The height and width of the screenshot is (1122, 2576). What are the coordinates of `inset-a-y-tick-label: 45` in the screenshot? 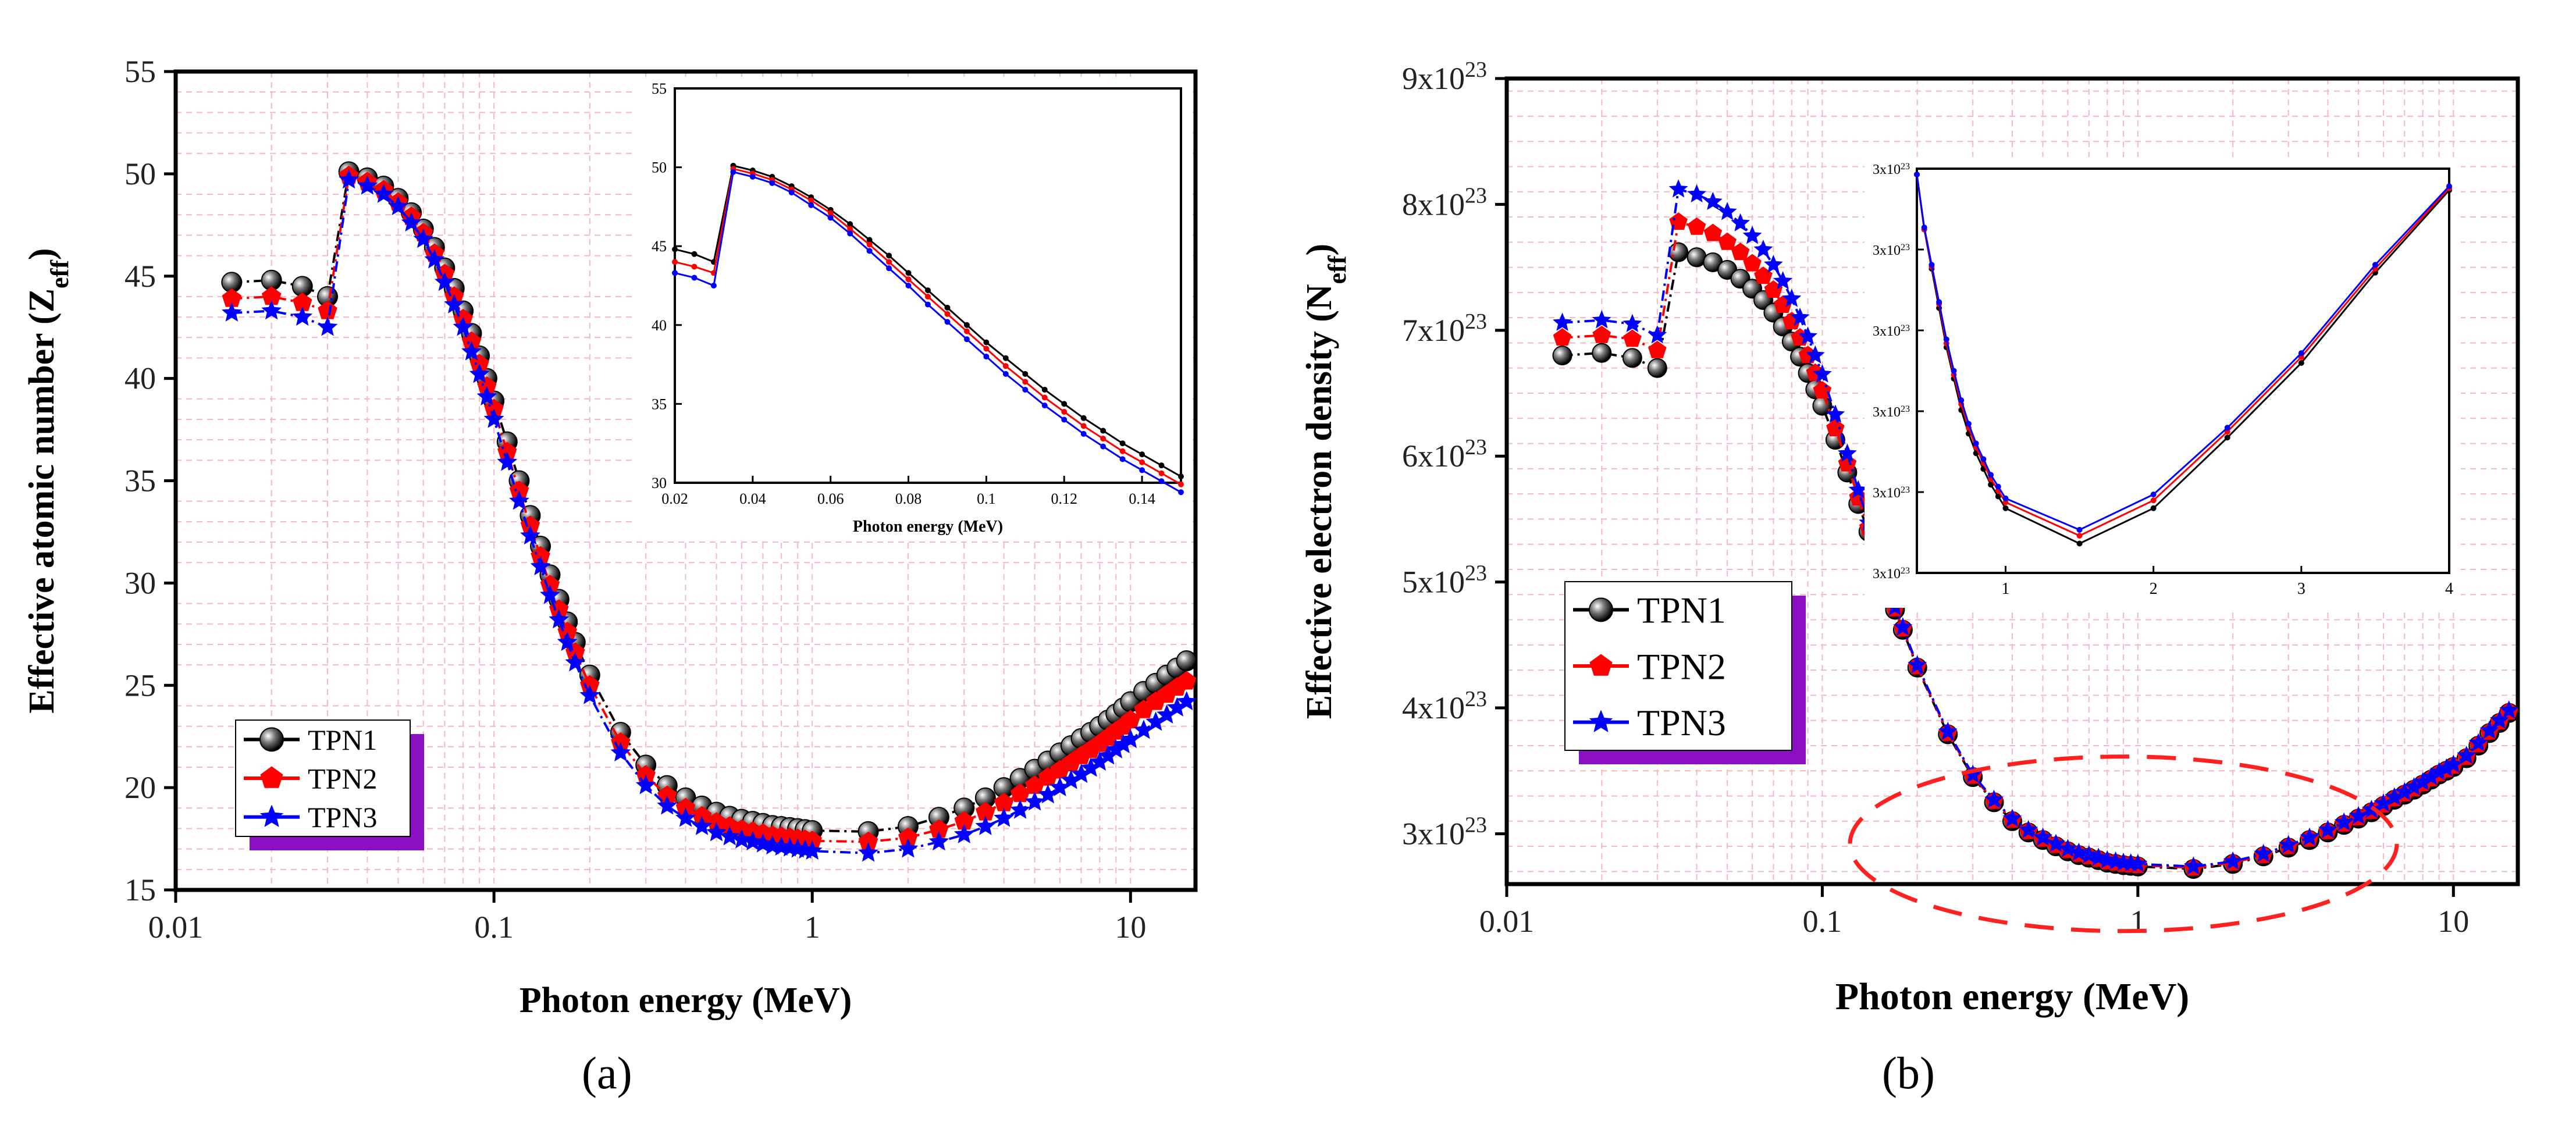 It's located at (660, 246).